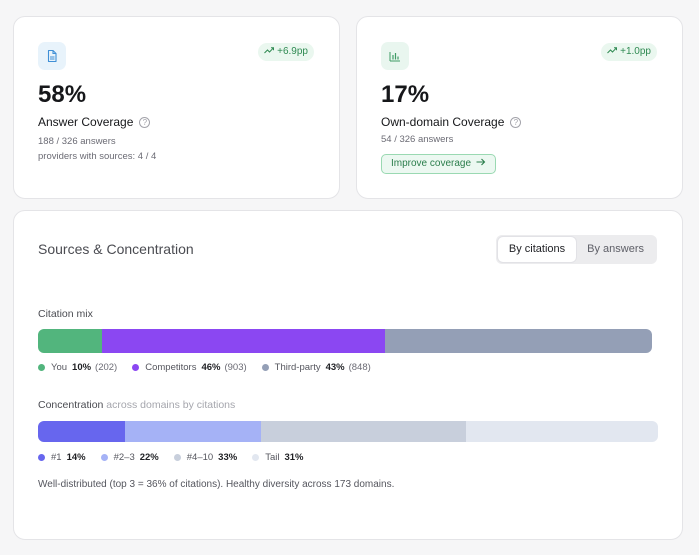 The height and width of the screenshot is (555, 699). Describe the element at coordinates (561, 431) in the screenshot. I see `concentration-segment-tail` at that location.